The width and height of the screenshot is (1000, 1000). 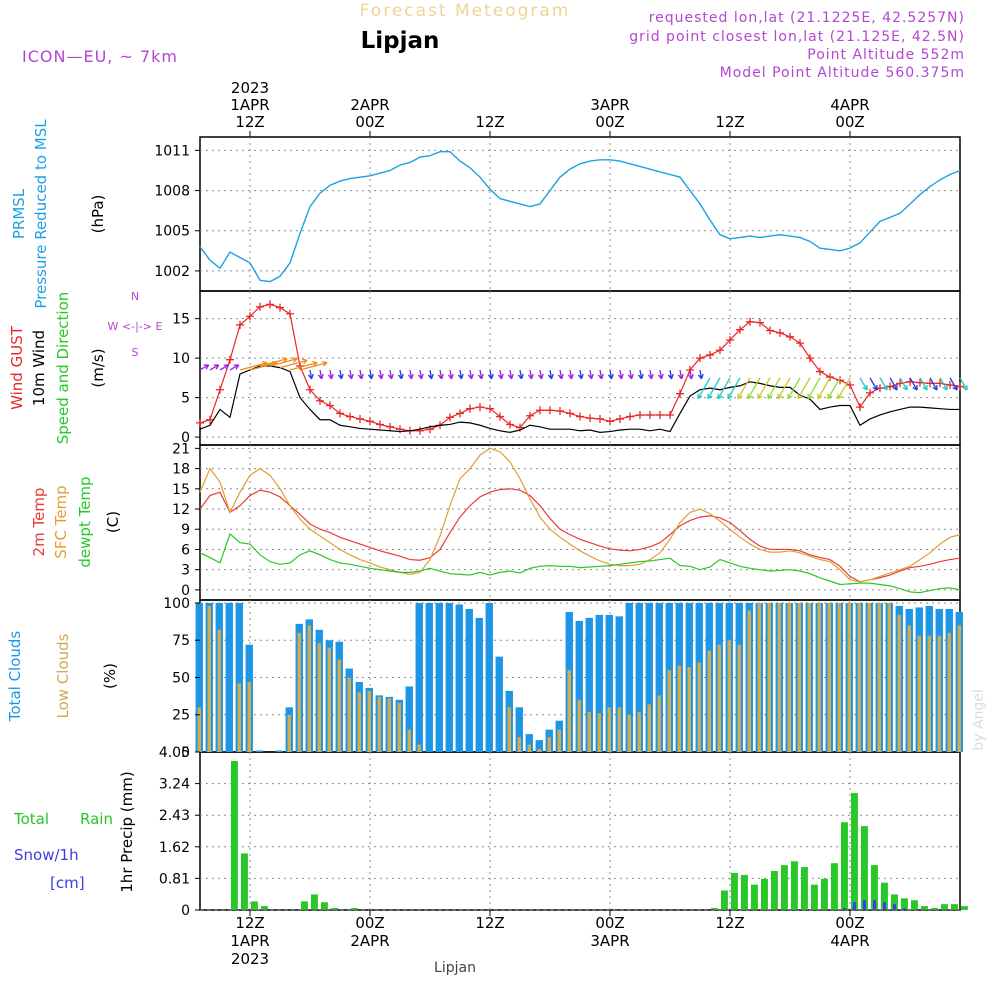 What do you see at coordinates (98, 214) in the screenshot?
I see `pressure-unit: (hPa)` at bounding box center [98, 214].